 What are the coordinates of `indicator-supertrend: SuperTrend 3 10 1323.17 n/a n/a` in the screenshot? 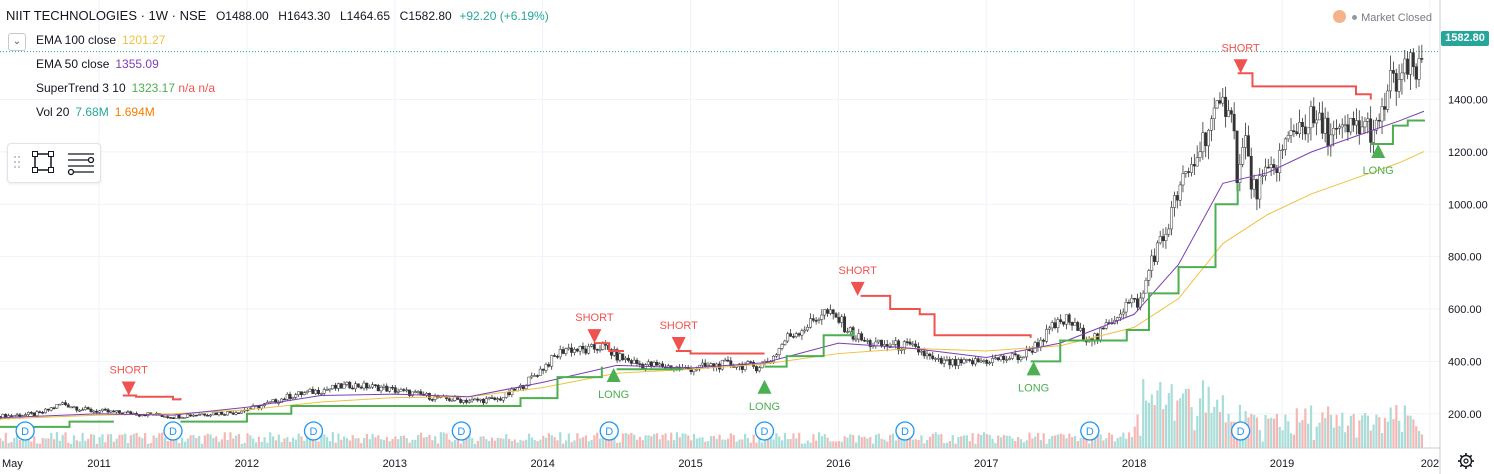 It's located at (125, 88).